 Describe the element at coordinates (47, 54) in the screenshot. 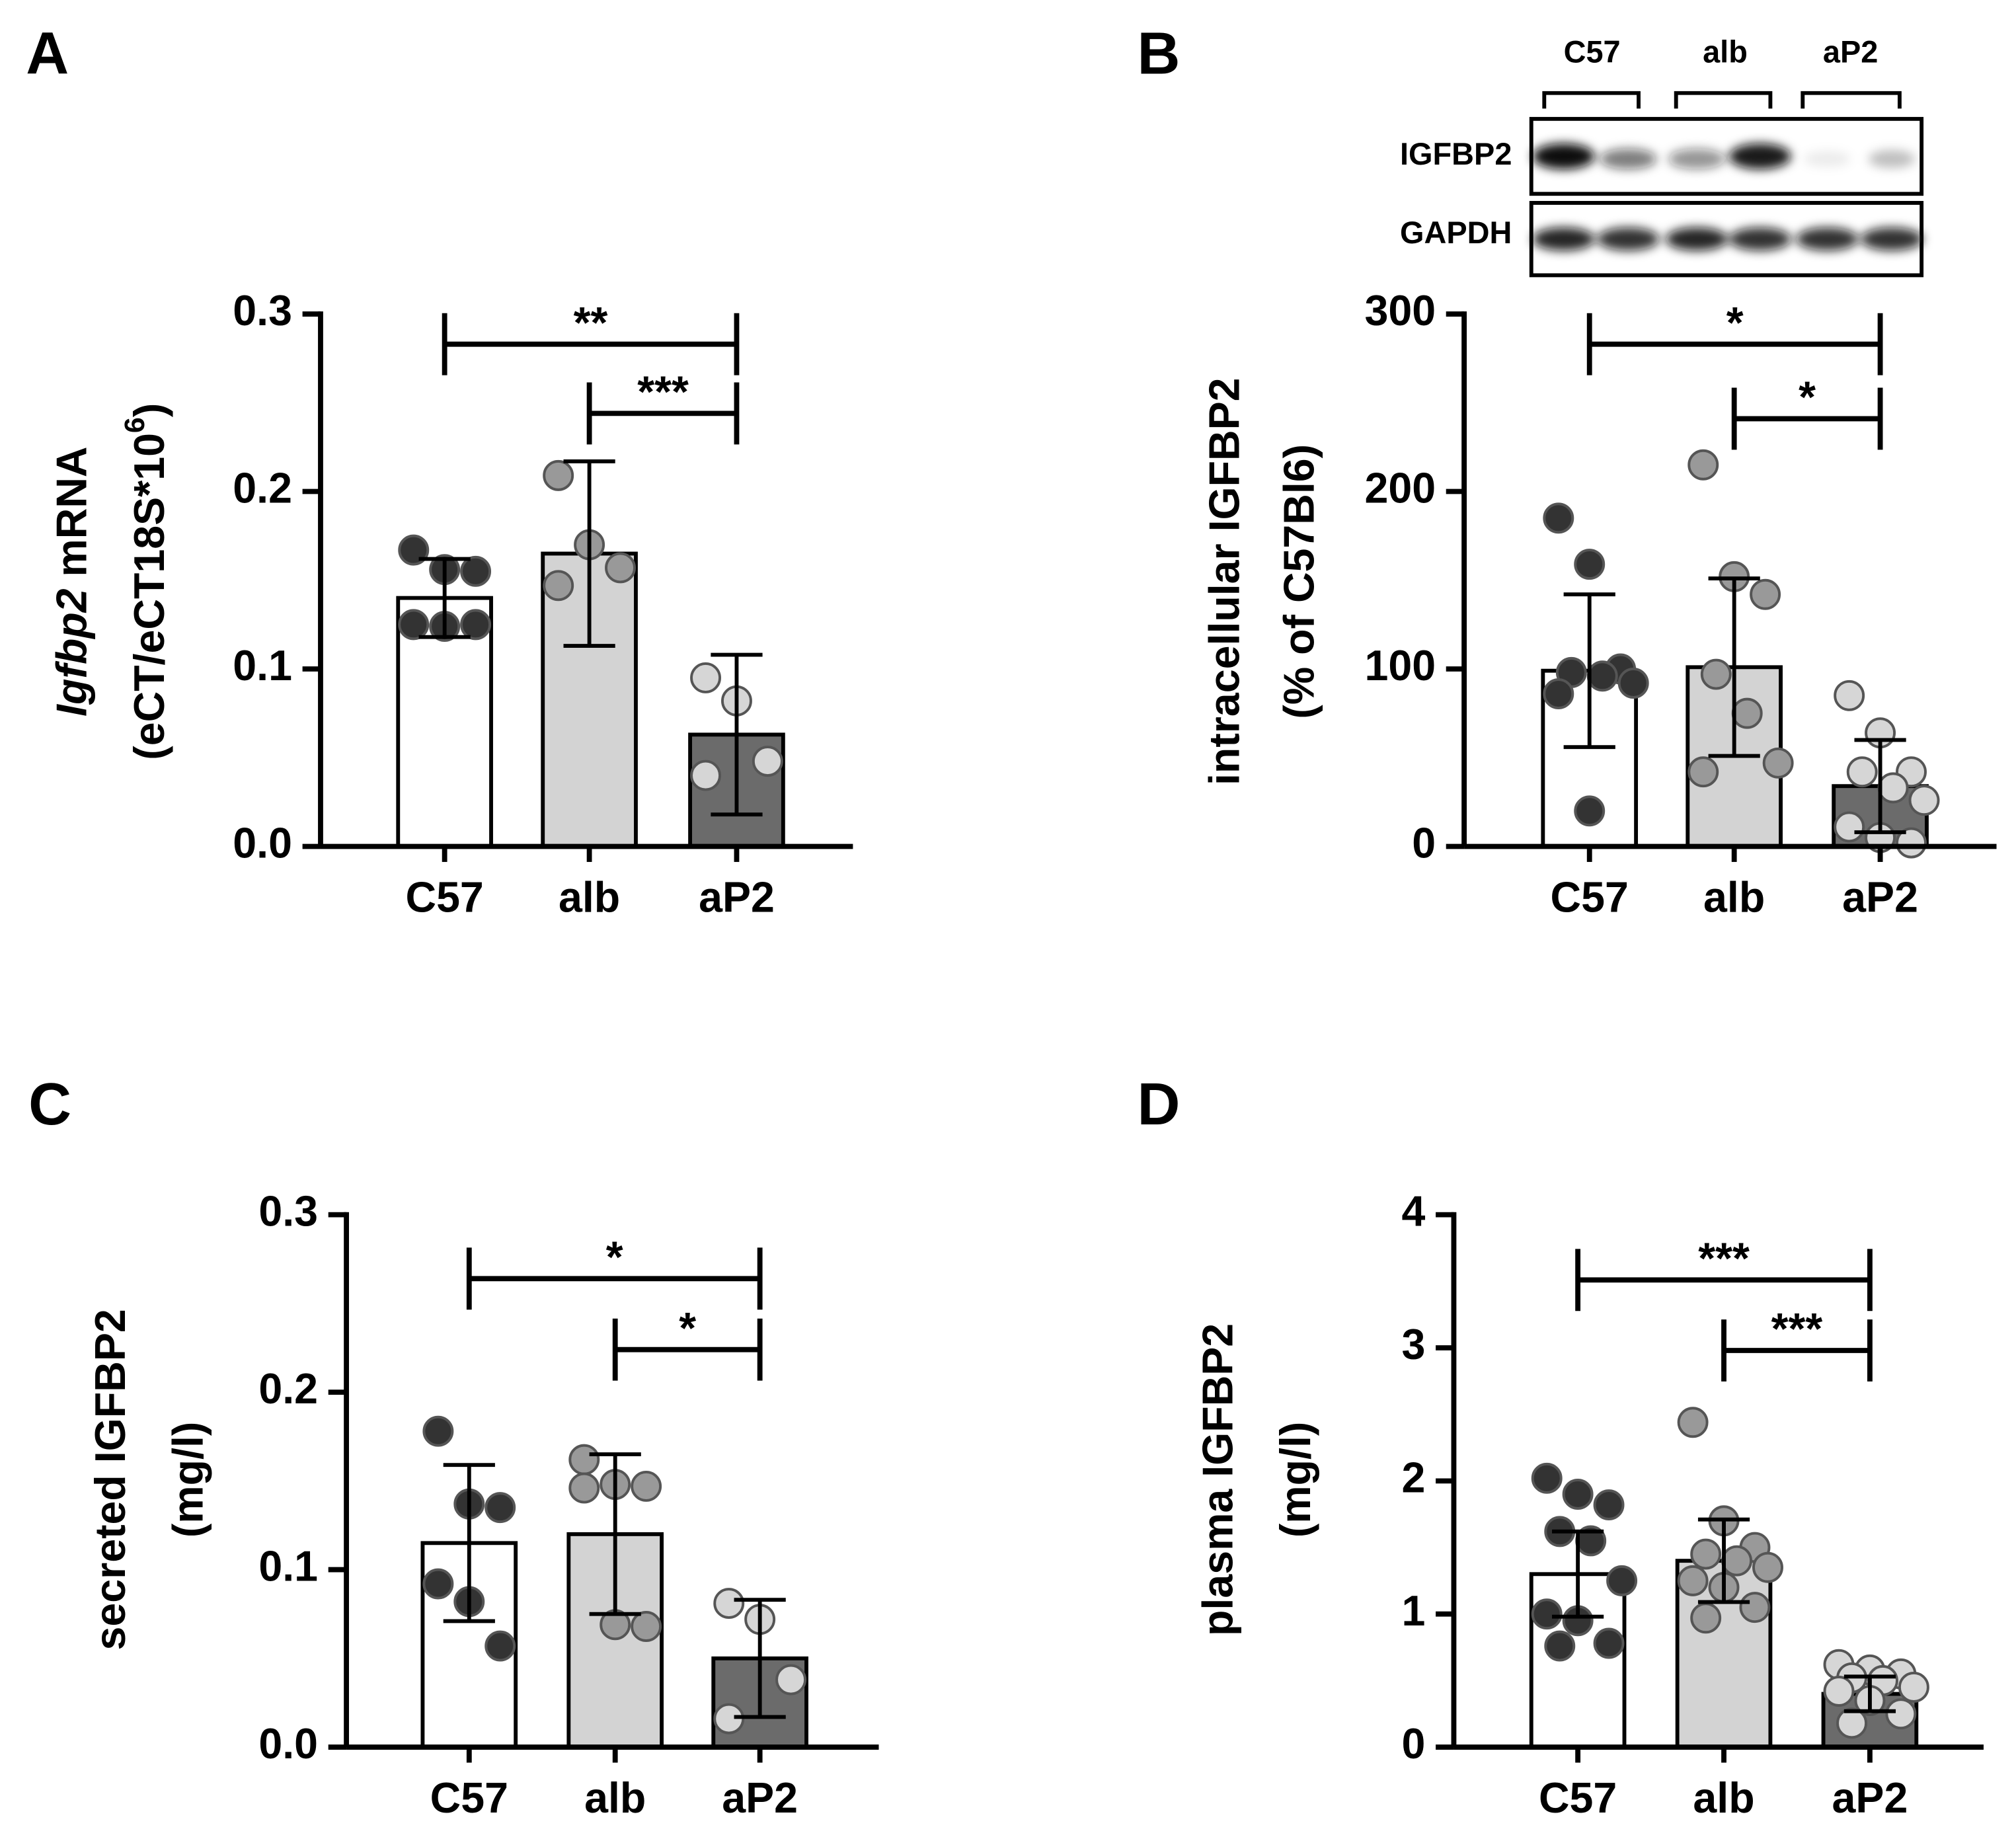

I see `panel-label: A` at that location.